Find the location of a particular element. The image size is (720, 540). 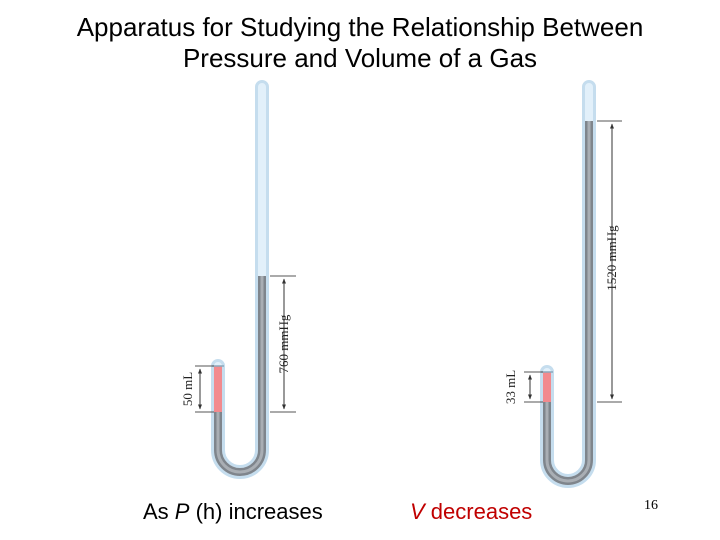

right-glass-tube is located at coordinates (568, 284).